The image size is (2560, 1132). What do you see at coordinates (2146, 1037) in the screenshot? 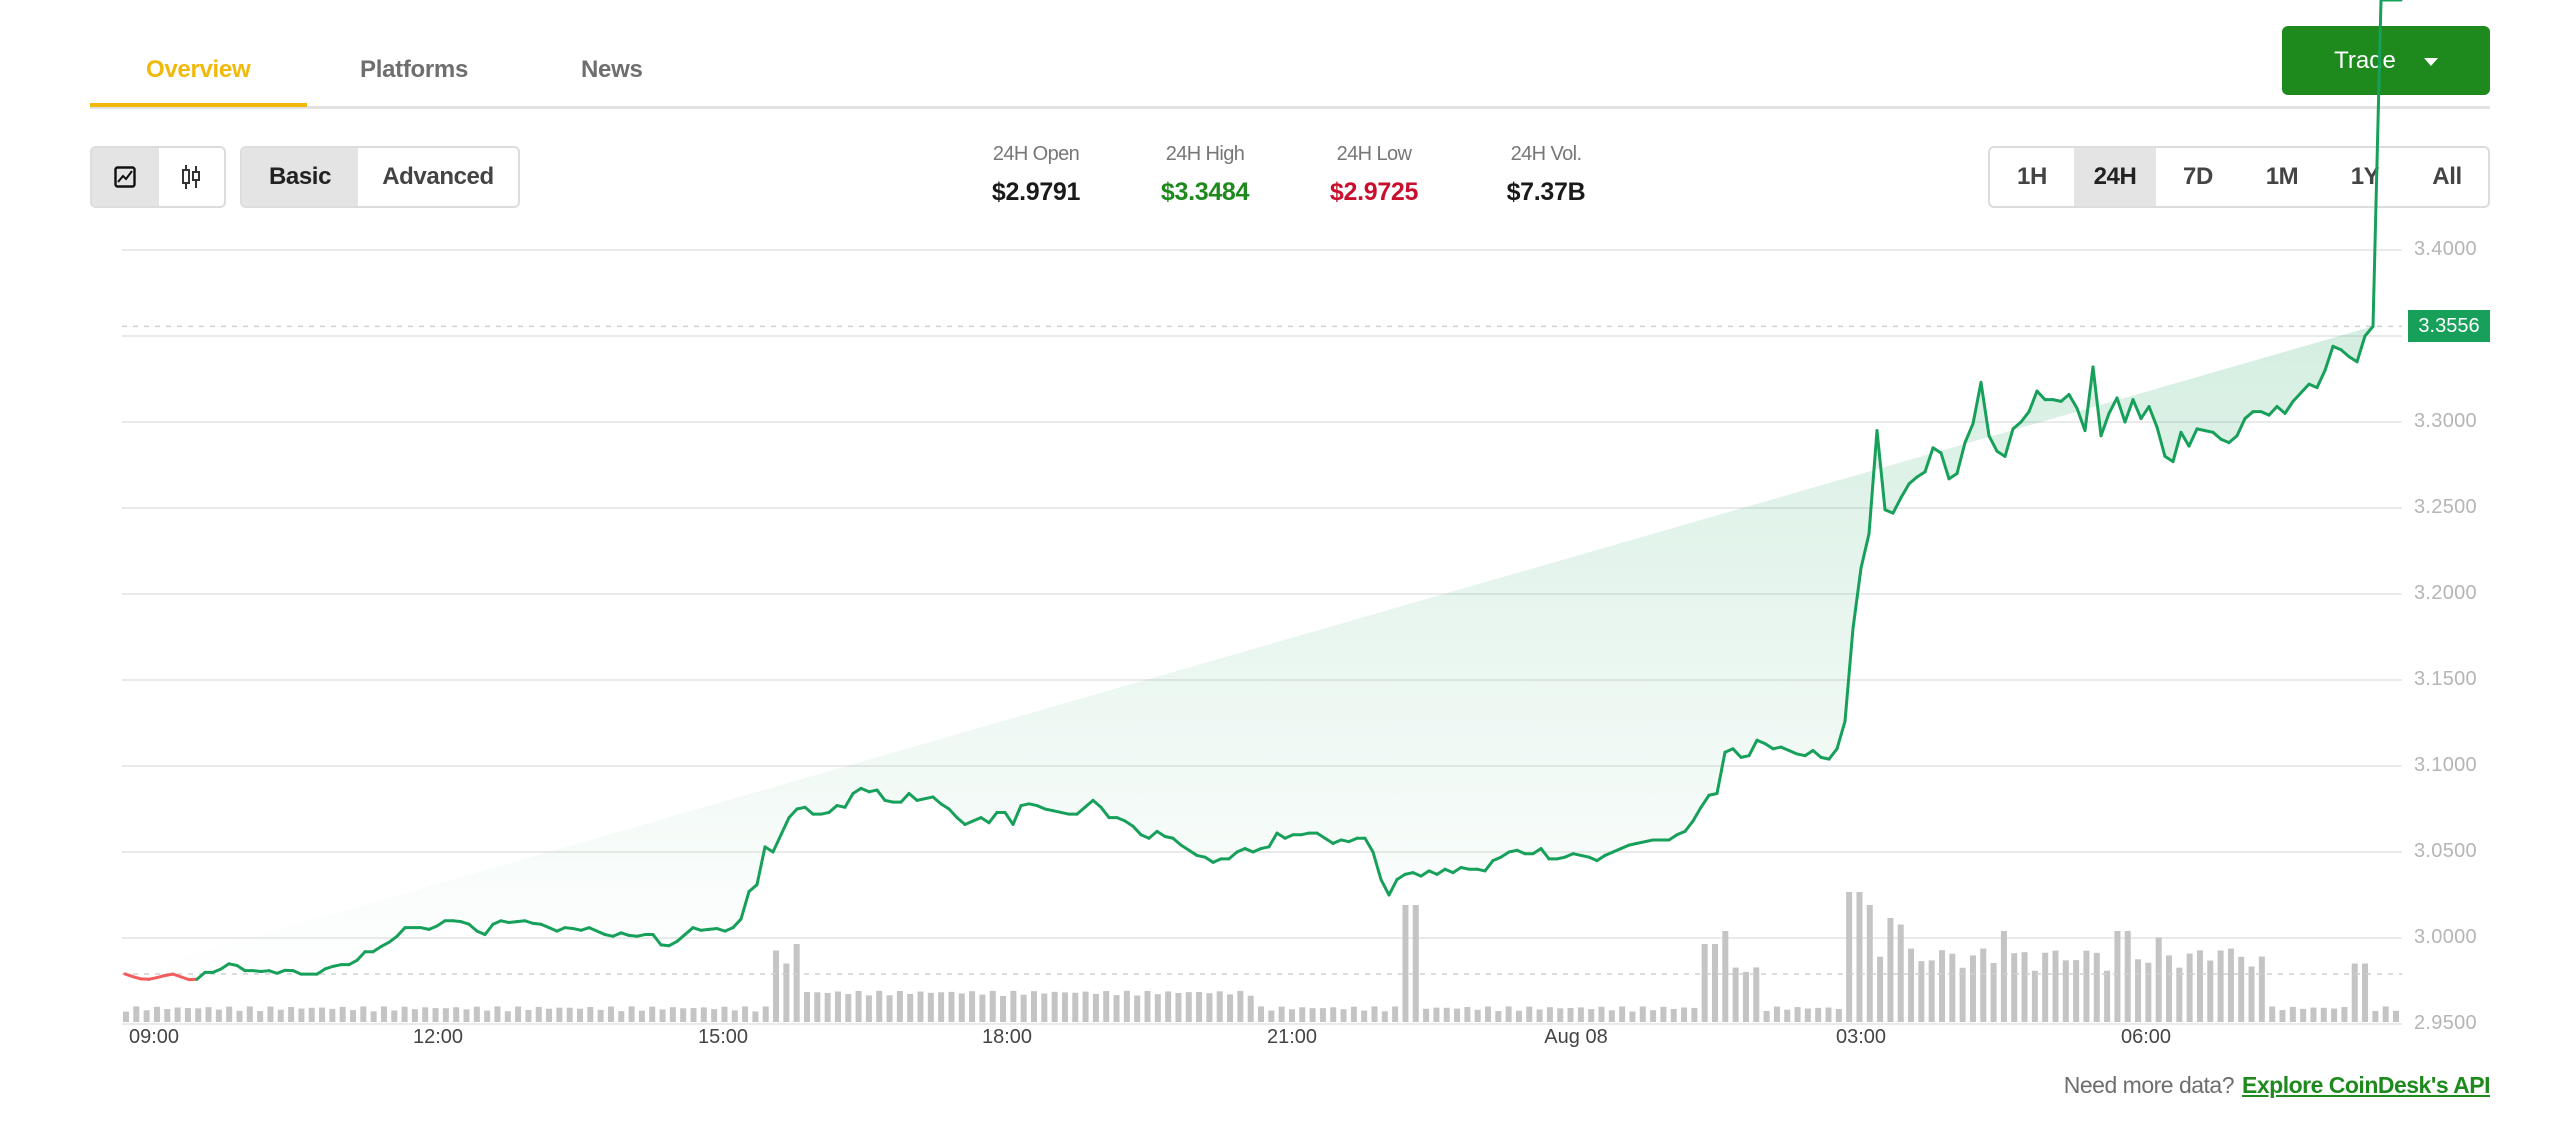
I see `x-tick-label: 06:00` at bounding box center [2146, 1037].